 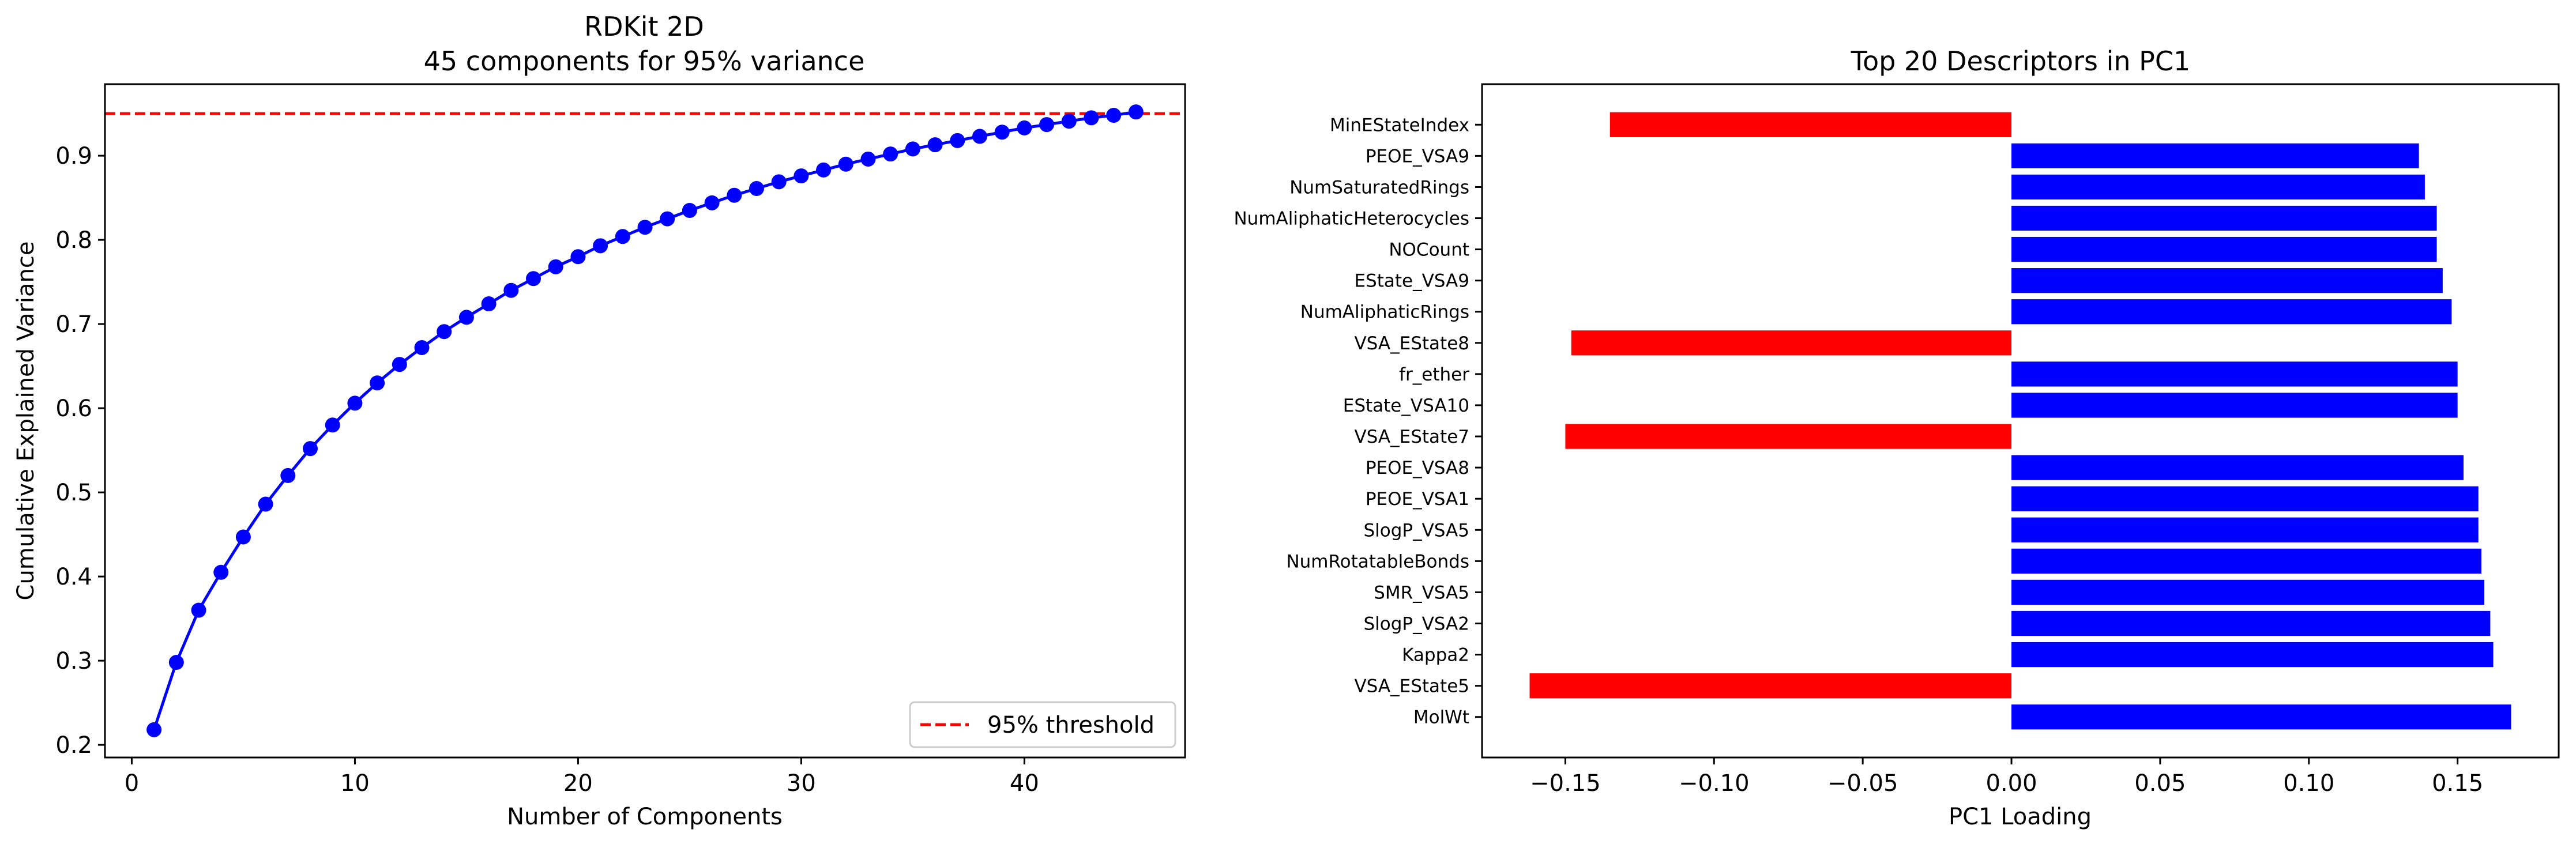 I want to click on chart-title: Top 20 Descriptors in PC1, so click(x=2021, y=62).